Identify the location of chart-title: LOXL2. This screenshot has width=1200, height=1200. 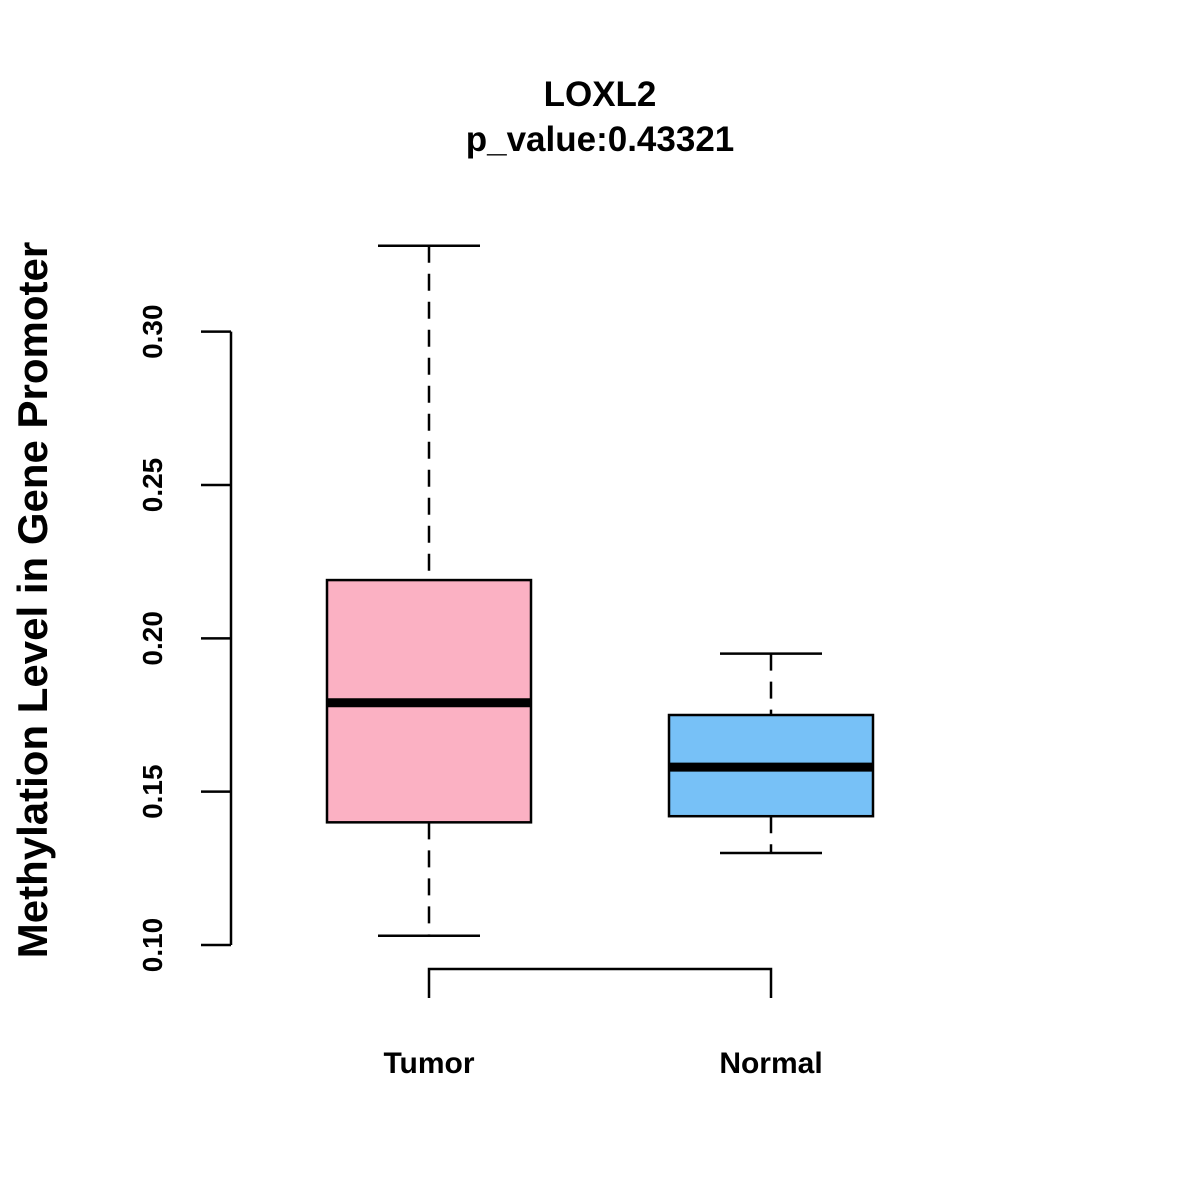
(600, 94).